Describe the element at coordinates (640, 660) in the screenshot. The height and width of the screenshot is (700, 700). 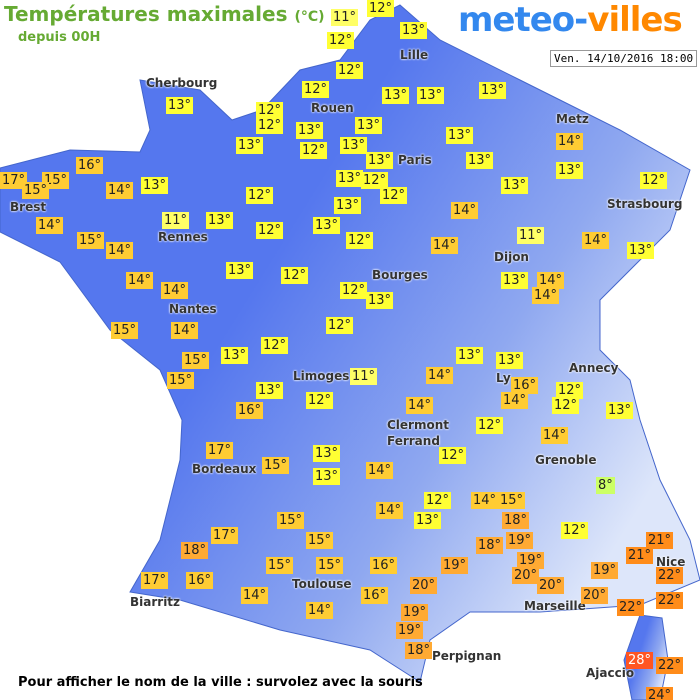
I see `temperature-badge: 28°` at that location.